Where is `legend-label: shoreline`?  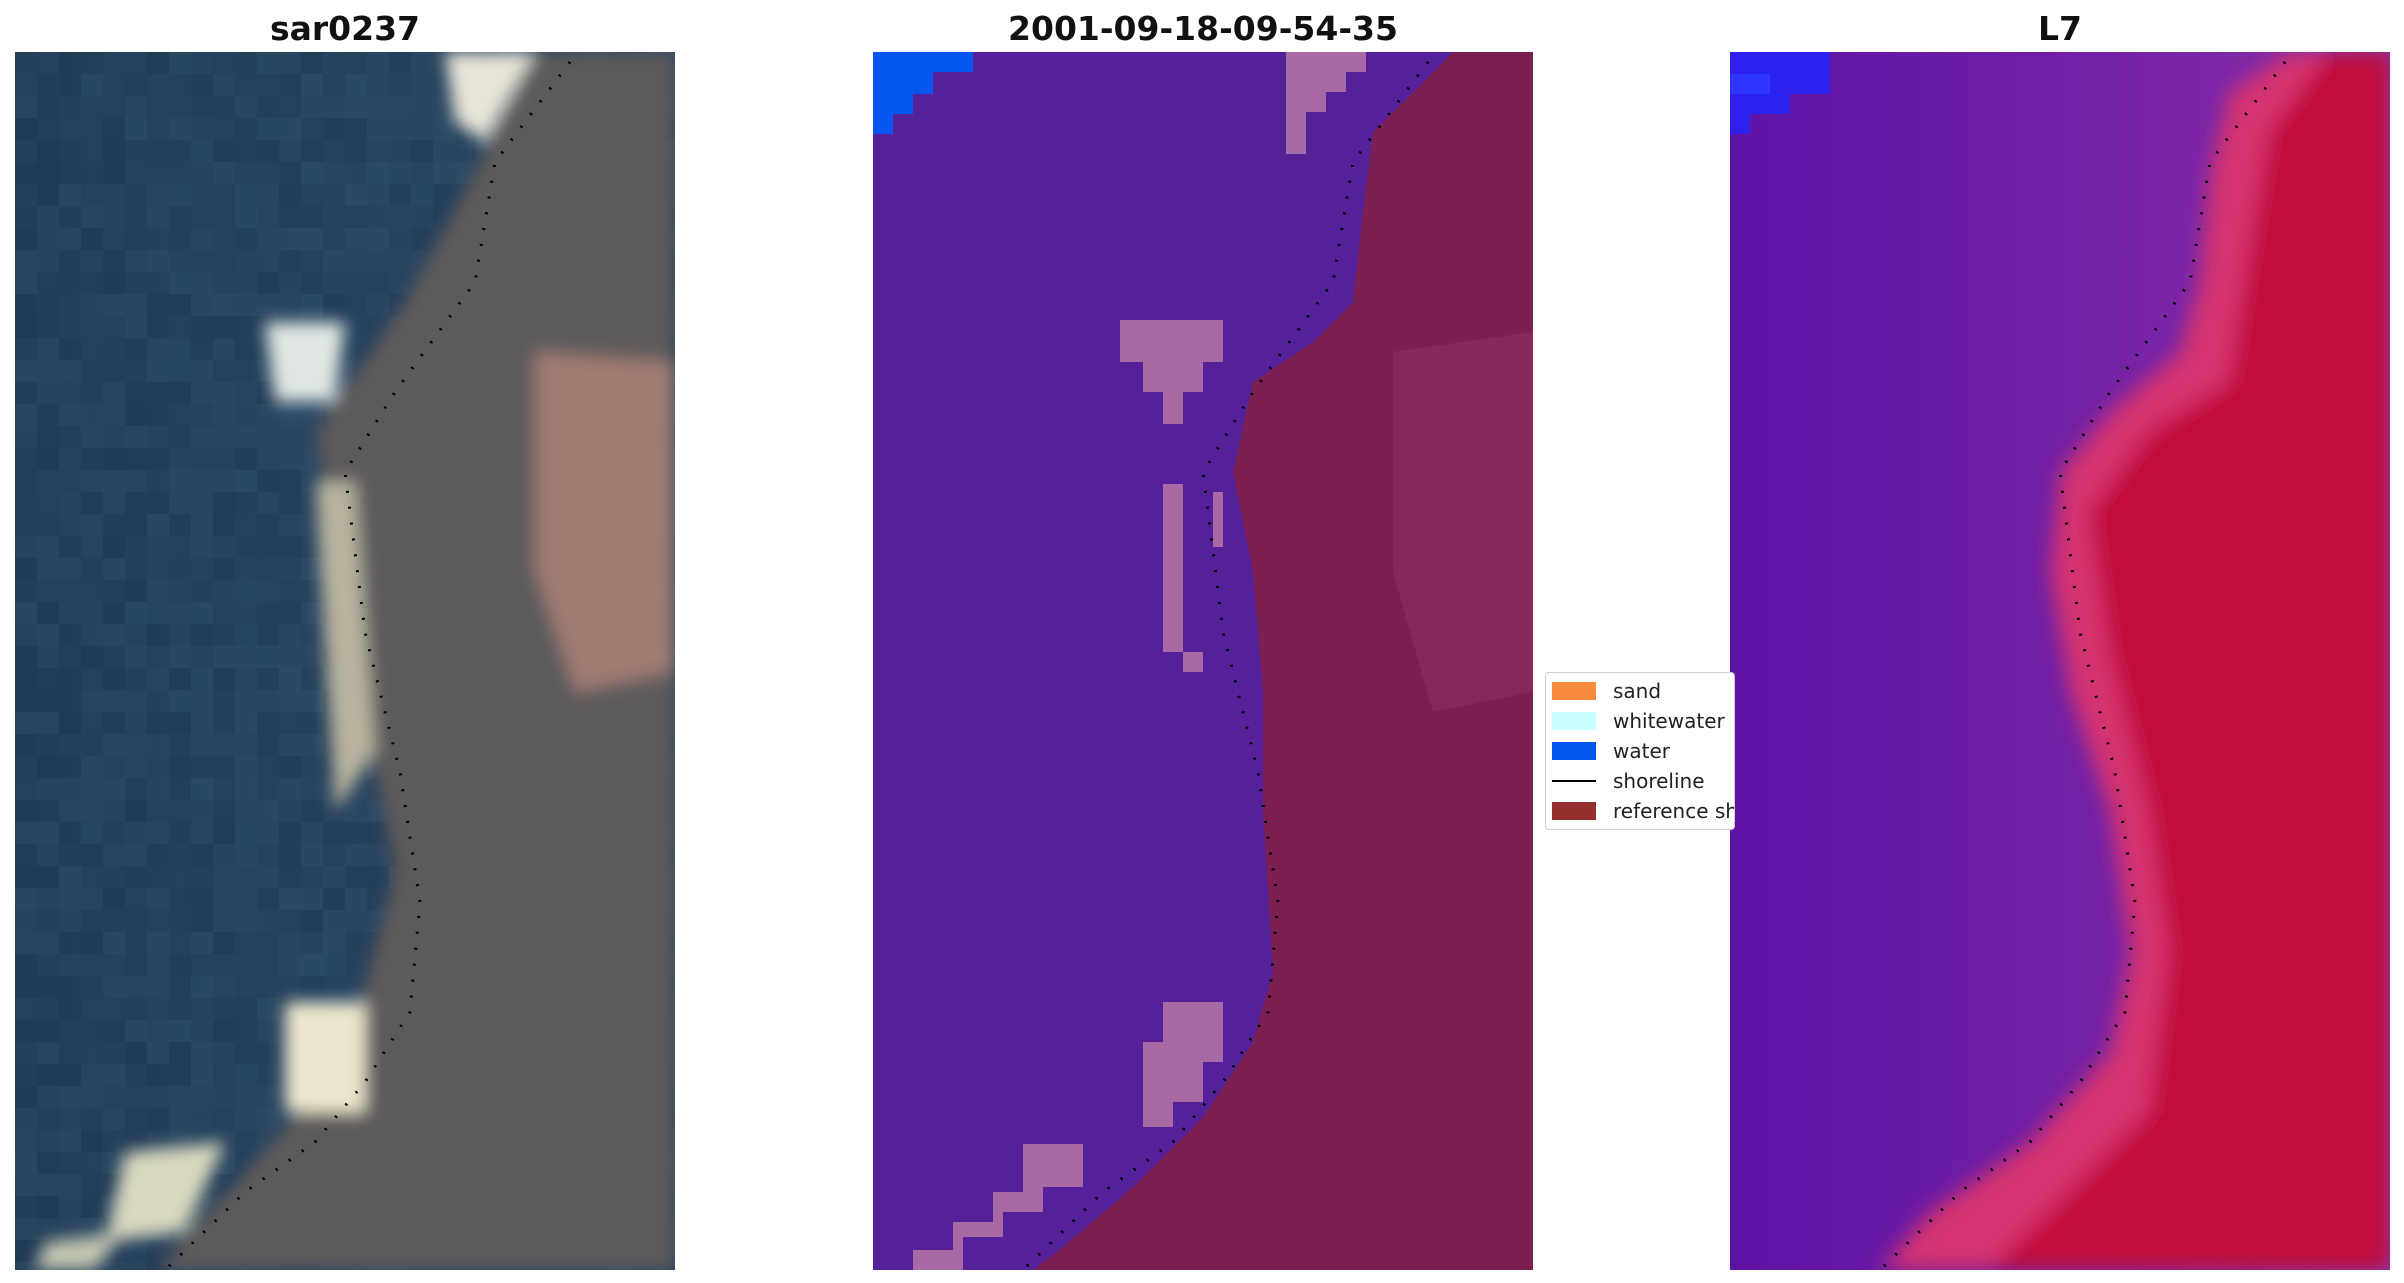
legend-label: shoreline is located at coordinates (1659, 781).